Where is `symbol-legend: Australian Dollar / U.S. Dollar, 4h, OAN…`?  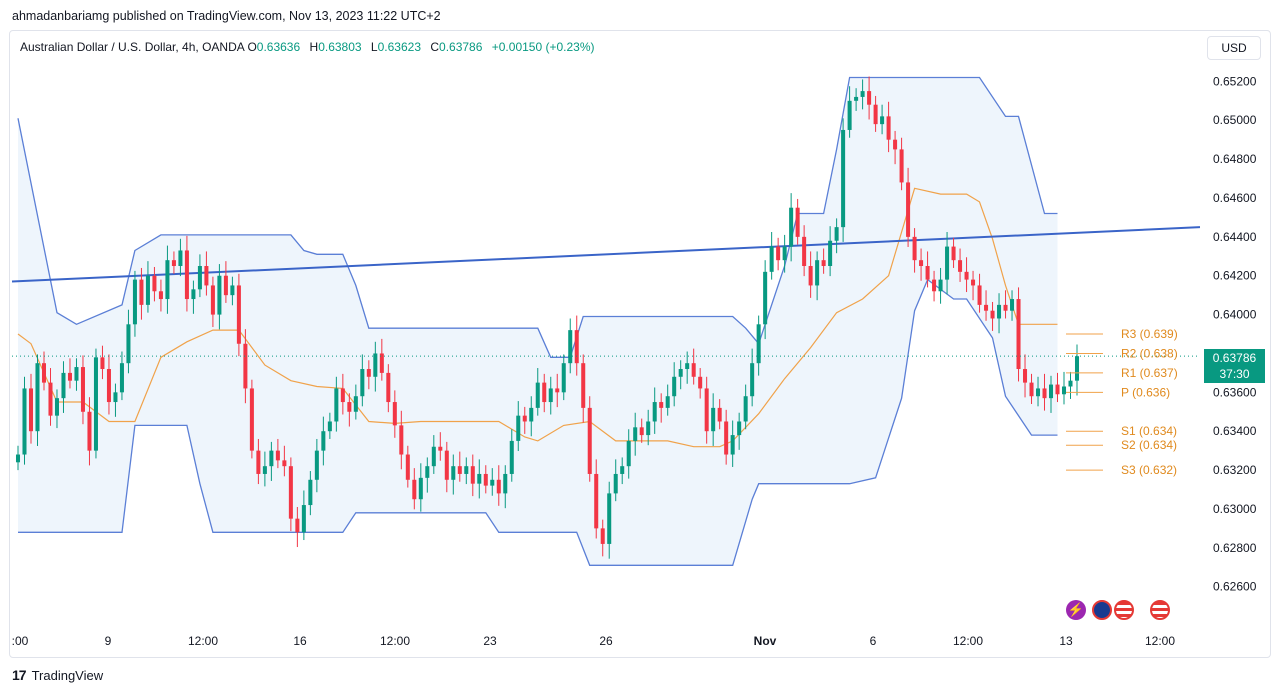 symbol-legend: Australian Dollar / U.S. Dollar, 4h, OAN… is located at coordinates (310, 47).